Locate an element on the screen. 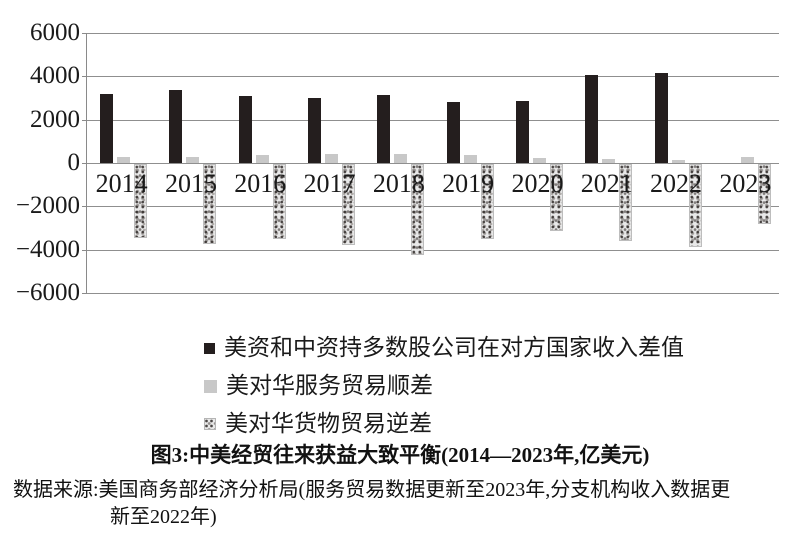  bar-services-surplus-2017 is located at coordinates (332, 158).